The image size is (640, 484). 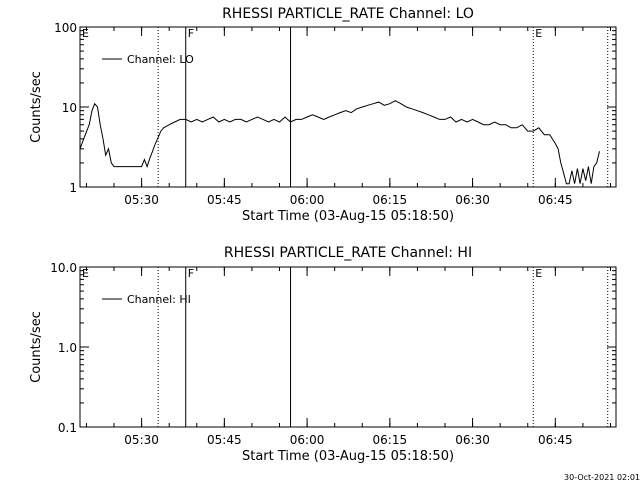 I want to click on y-tick-label: 10.0, so click(x=63, y=268).